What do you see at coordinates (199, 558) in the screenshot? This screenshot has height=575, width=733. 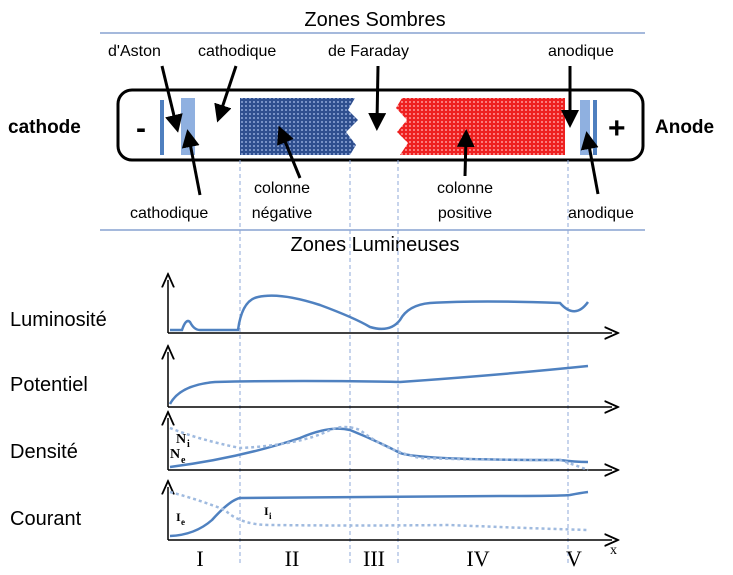 I see `region: I` at bounding box center [199, 558].